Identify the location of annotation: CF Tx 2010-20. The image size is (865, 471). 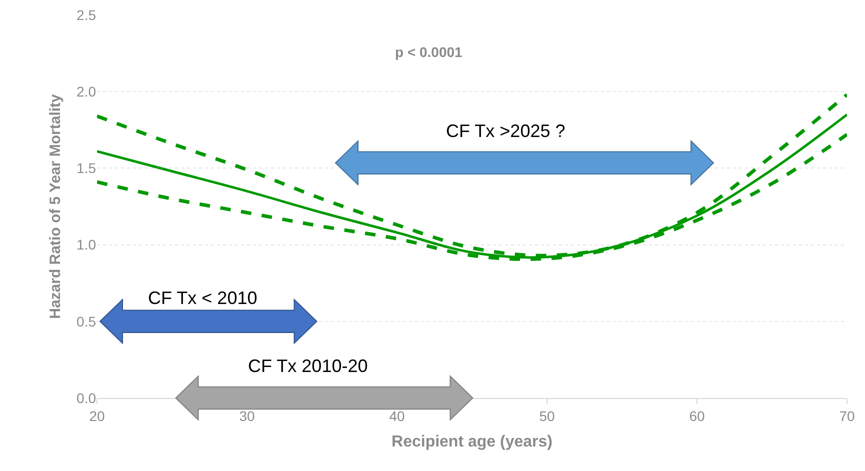
(308, 366).